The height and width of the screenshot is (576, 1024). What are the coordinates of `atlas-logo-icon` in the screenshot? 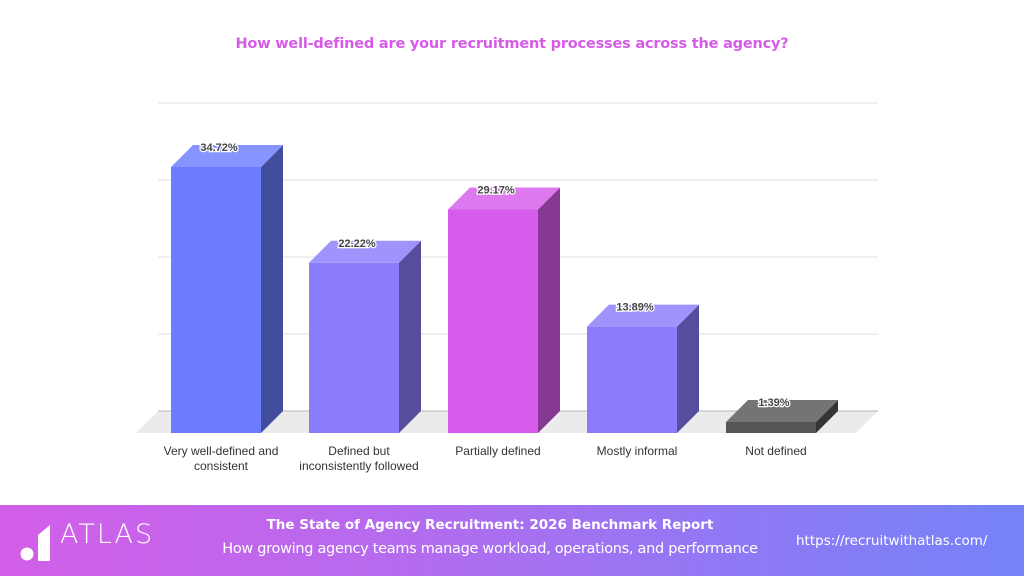 It's located at (37, 542).